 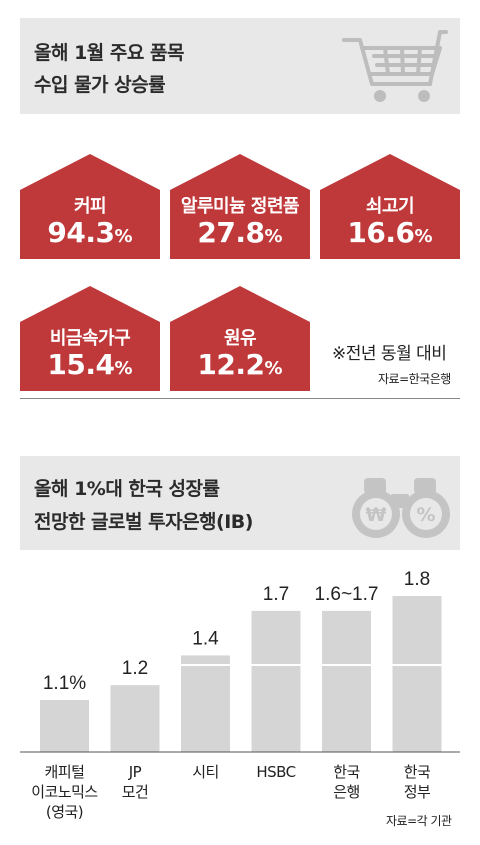 I want to click on house-value: 27.8%, so click(x=240, y=232).